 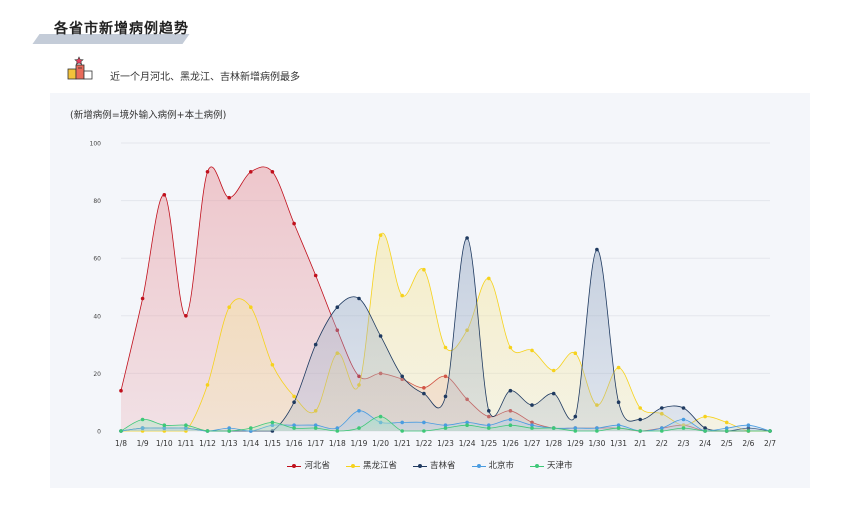 What do you see at coordinates (727, 443) in the screenshot?
I see `x-tick-label: 2/5` at bounding box center [727, 443].